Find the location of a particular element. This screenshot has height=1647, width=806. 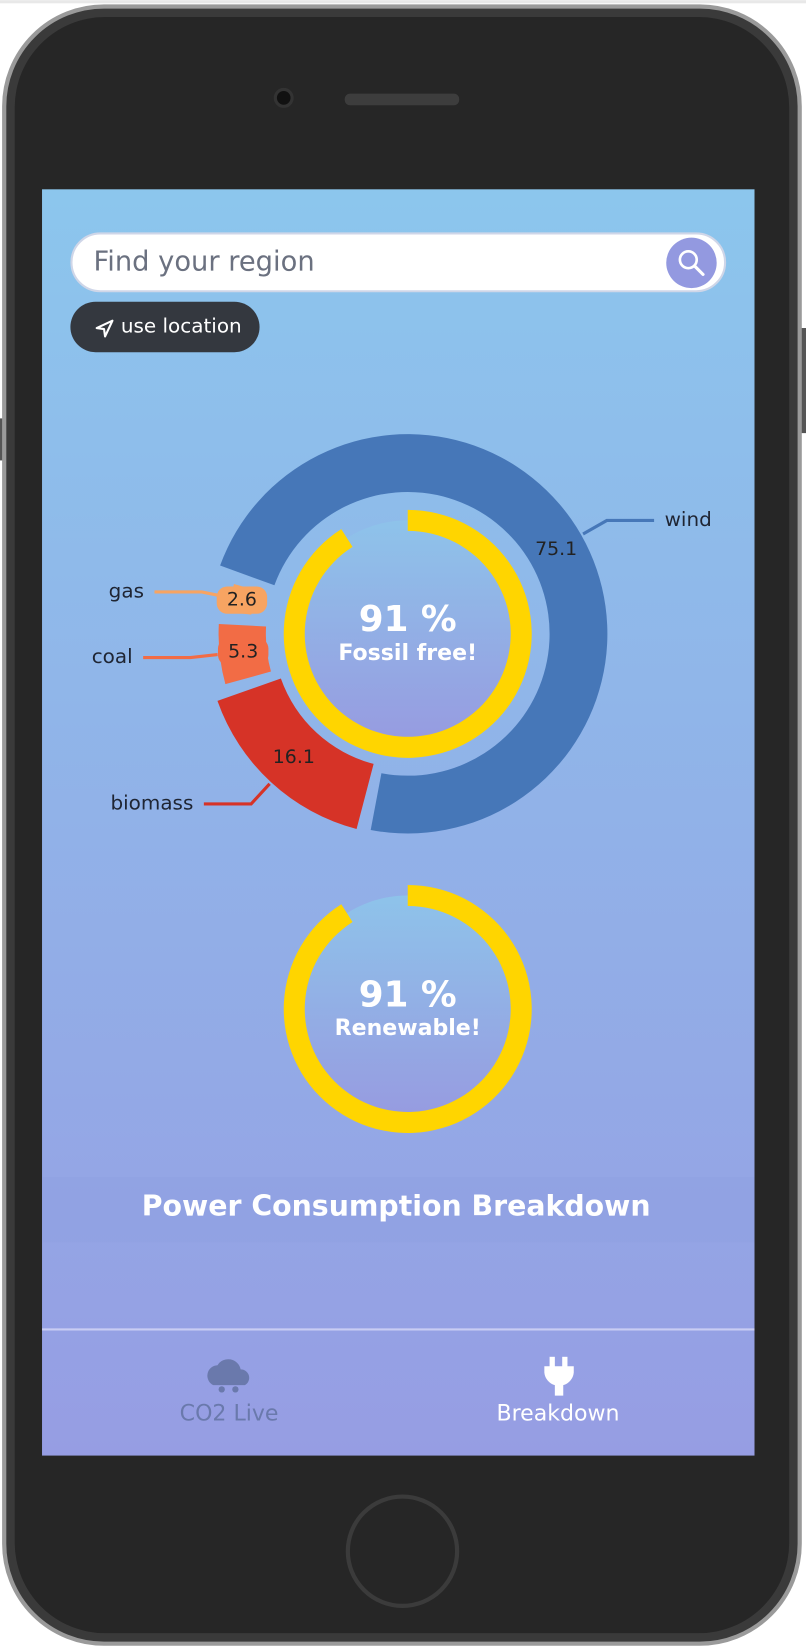

nav-breakdown: Breakdown is located at coordinates (558, 1391).